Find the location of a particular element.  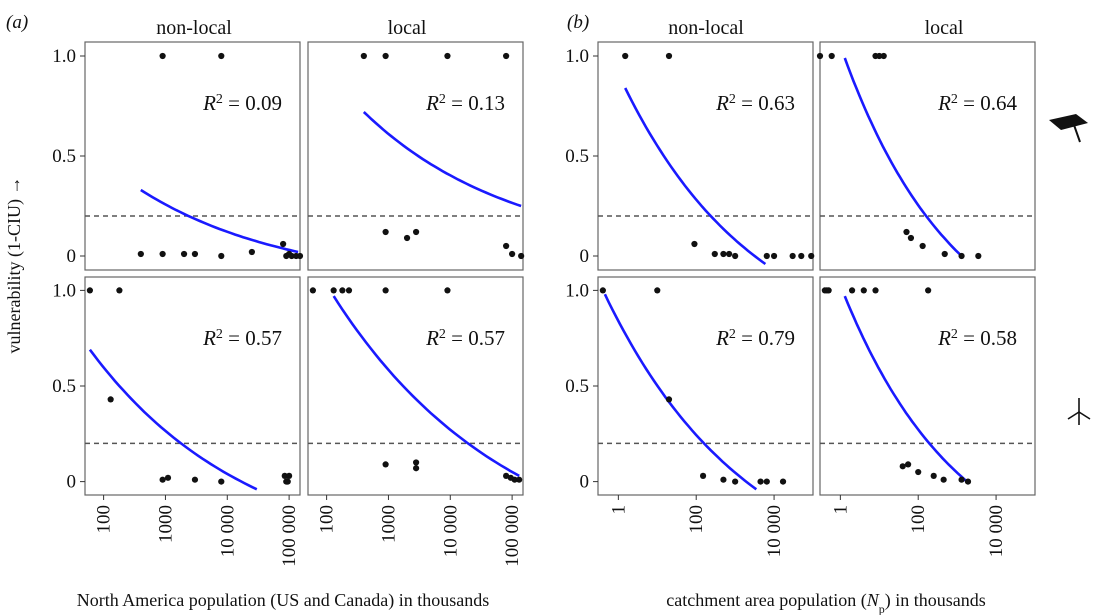

x-tick-label: 100 000 is located at coordinates (289, 536).